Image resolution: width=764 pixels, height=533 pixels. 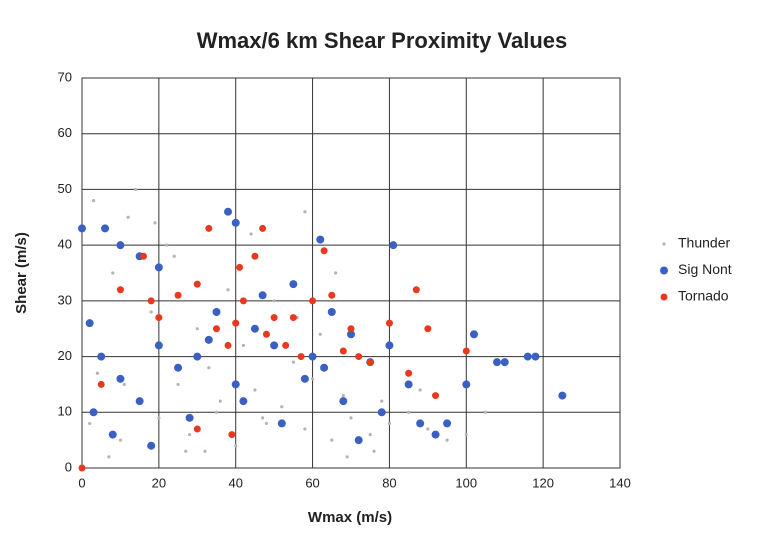 I want to click on legend-label: Tornado, so click(x=703, y=296).